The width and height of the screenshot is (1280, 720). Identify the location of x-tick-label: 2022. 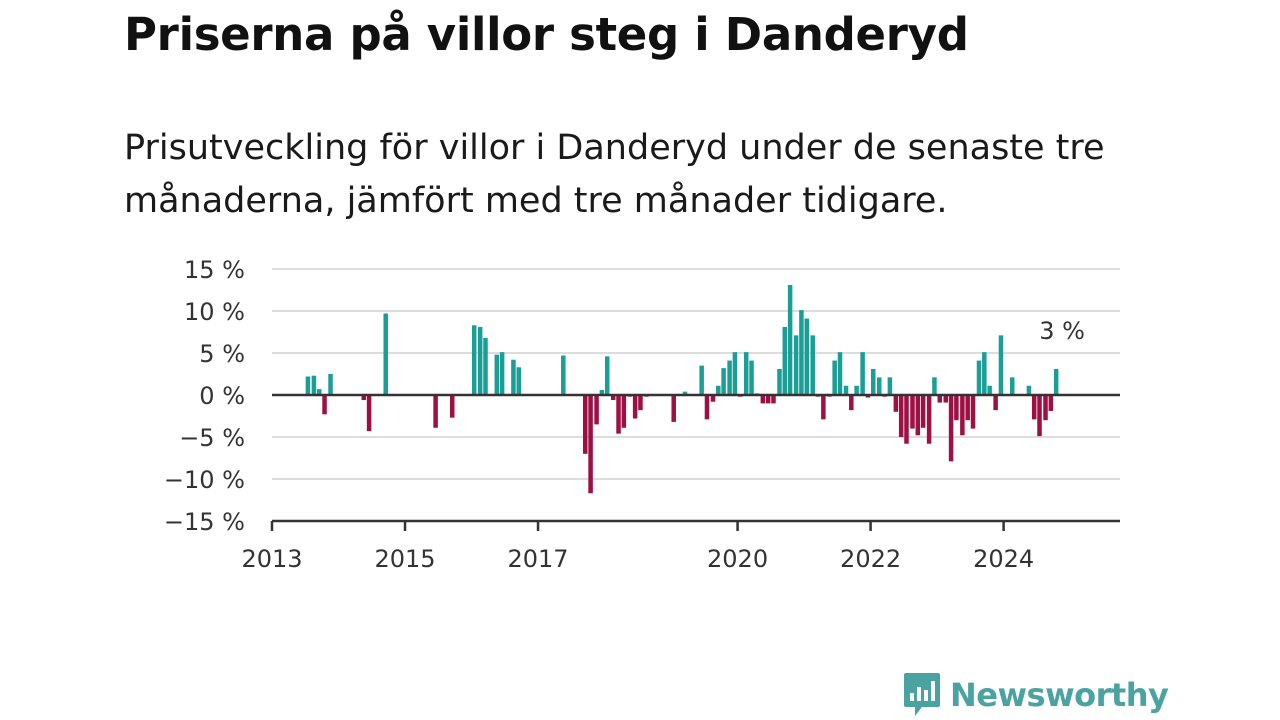
(870, 559).